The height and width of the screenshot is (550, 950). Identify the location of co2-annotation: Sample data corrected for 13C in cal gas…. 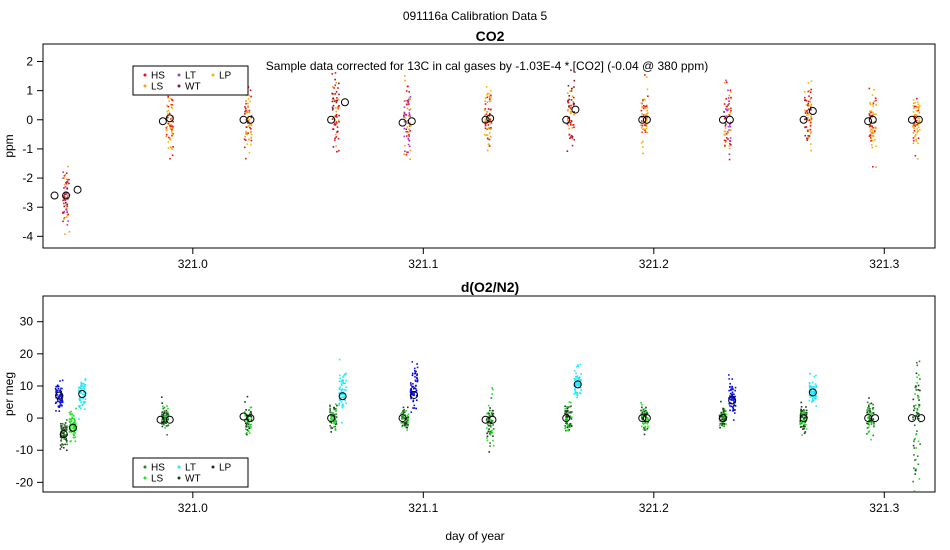
(487, 66).